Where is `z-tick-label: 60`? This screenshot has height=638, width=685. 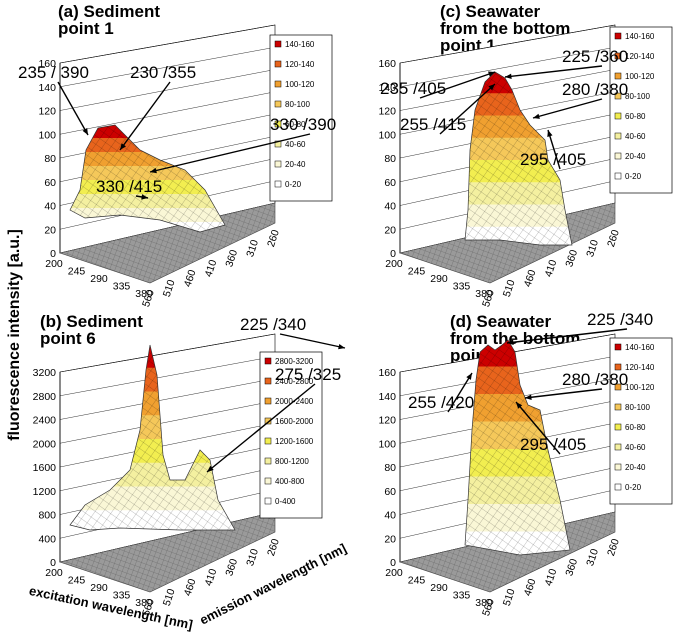
z-tick-label: 60 is located at coordinates (390, 183).